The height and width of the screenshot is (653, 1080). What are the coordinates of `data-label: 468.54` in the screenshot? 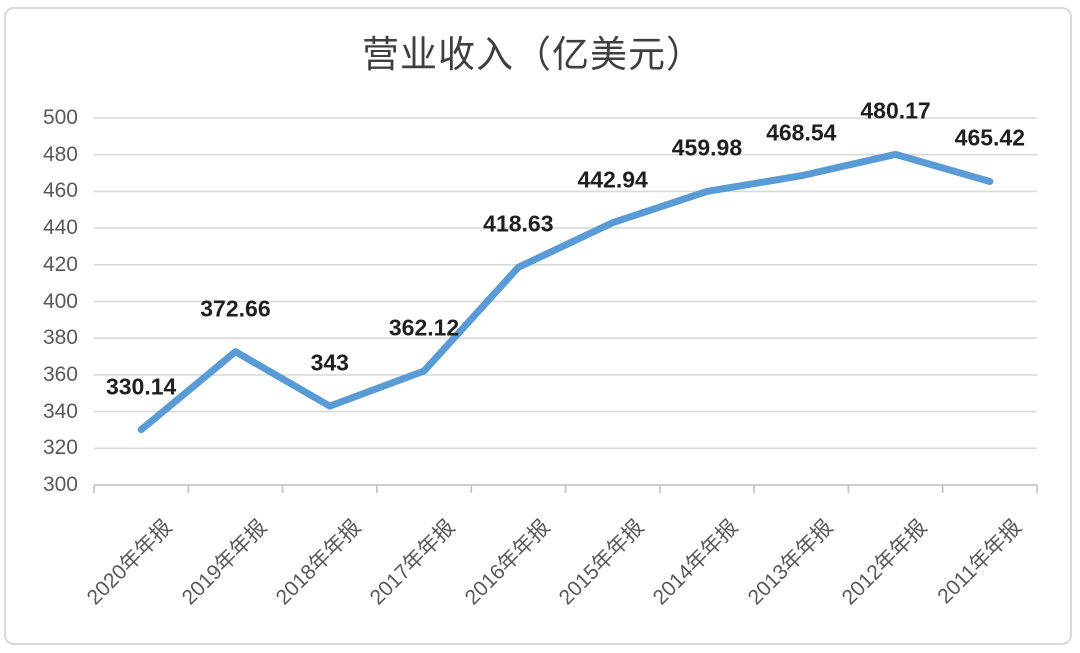 It's located at (801, 132).